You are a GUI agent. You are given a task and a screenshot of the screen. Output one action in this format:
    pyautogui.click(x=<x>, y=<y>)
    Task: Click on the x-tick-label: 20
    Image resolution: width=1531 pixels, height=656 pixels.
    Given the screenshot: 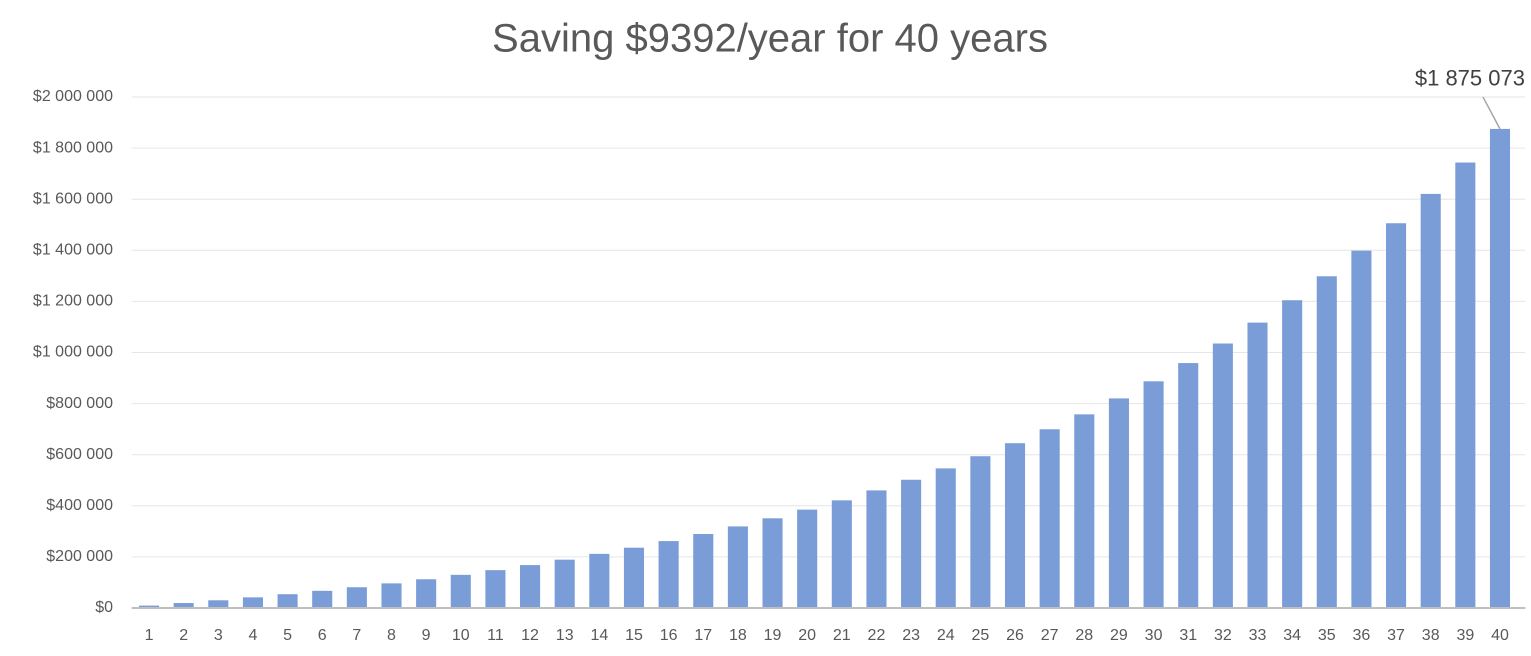 What is the action you would take?
    pyautogui.click(x=807, y=635)
    